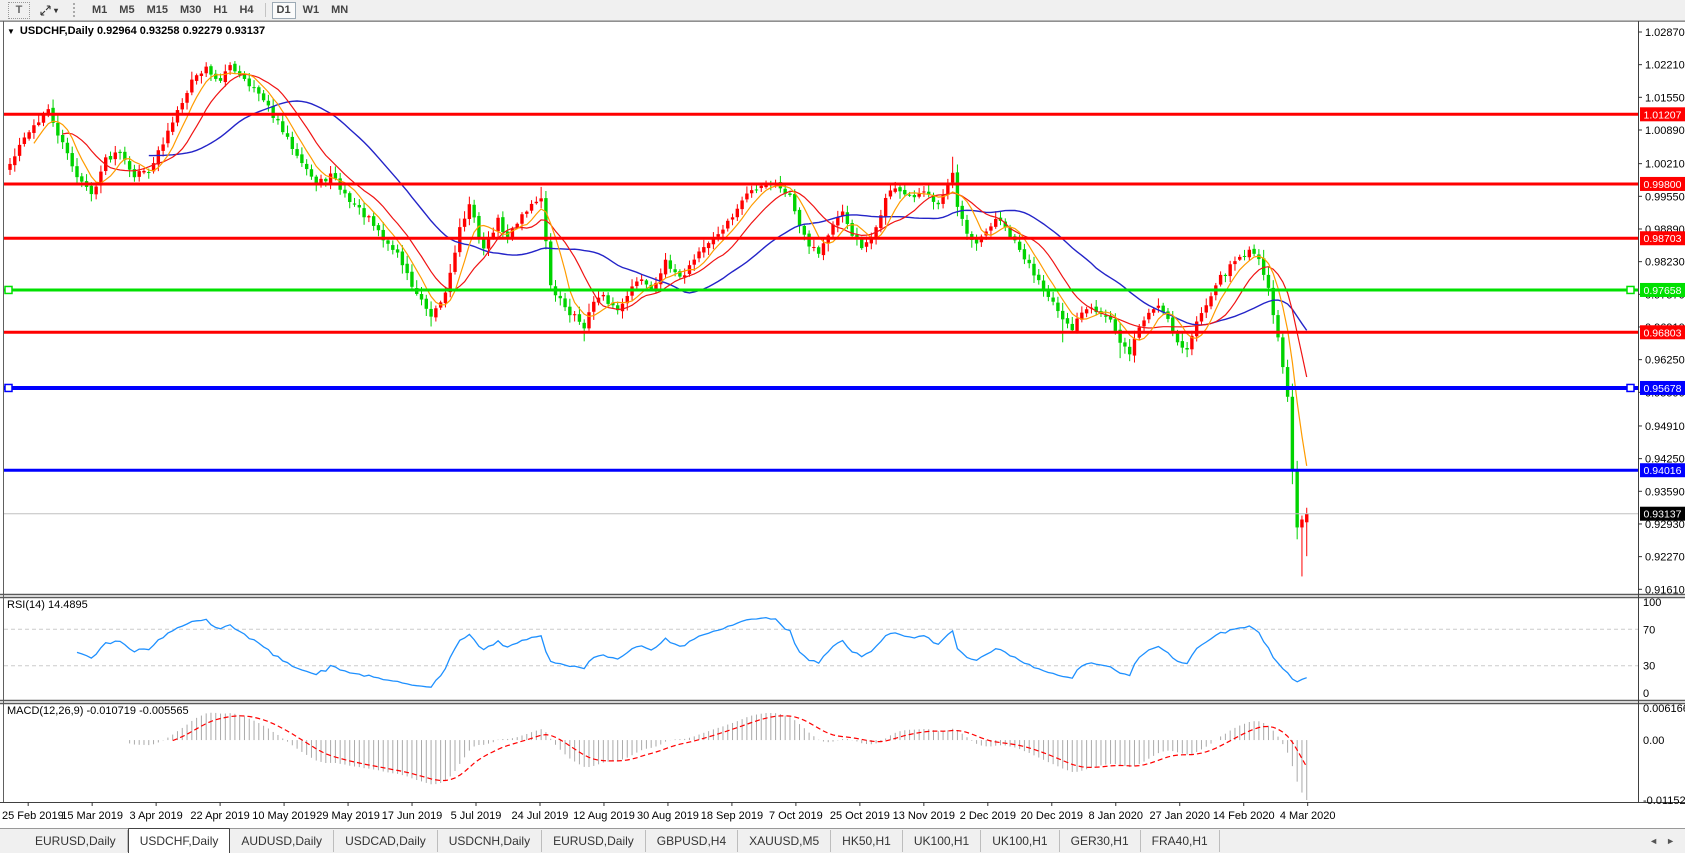 The width and height of the screenshot is (1685, 853). What do you see at coordinates (1665, 263) in the screenshot?
I see `svg-text: 0.98230` at bounding box center [1665, 263].